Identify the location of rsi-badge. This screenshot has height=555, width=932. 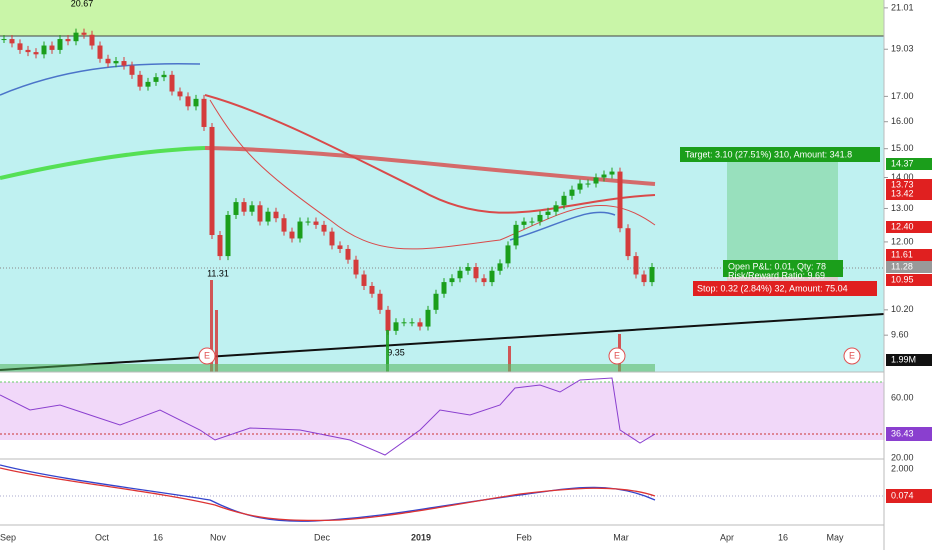
(909, 434).